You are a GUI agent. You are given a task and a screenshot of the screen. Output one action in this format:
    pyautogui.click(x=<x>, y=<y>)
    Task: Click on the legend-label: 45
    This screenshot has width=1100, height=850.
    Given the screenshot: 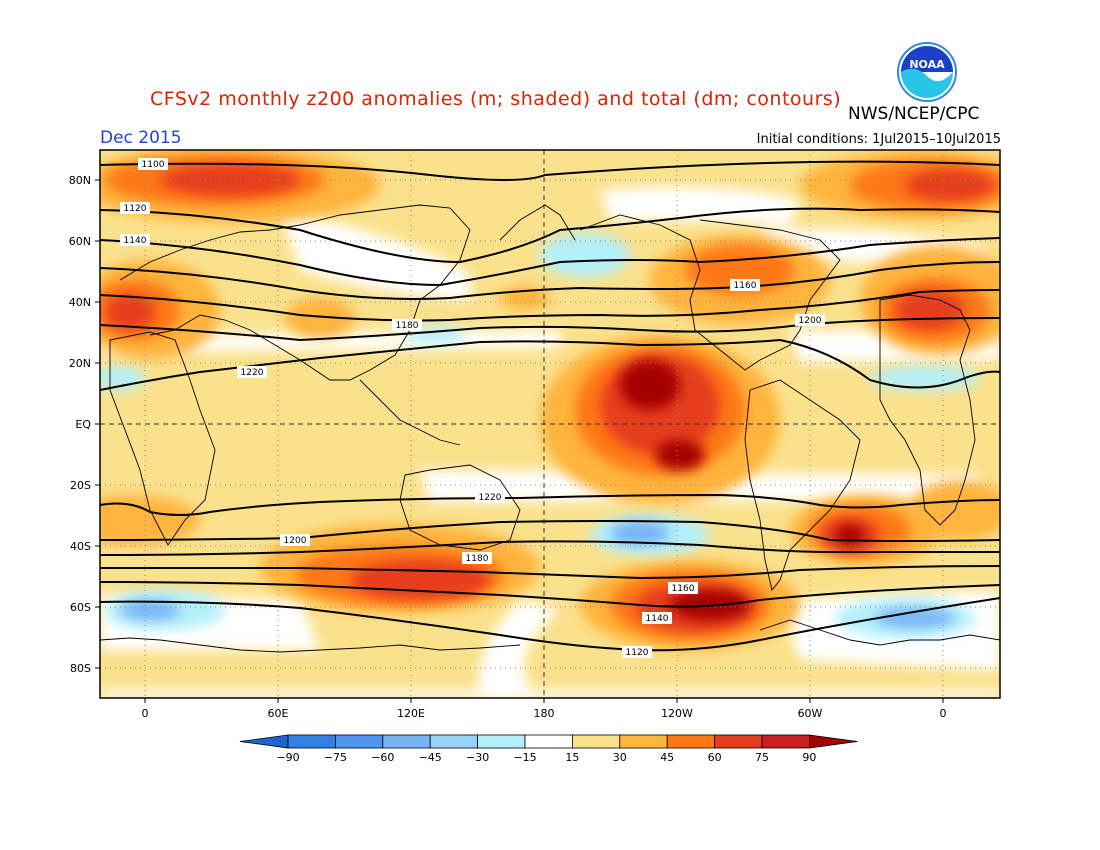 What is the action you would take?
    pyautogui.click(x=667, y=757)
    